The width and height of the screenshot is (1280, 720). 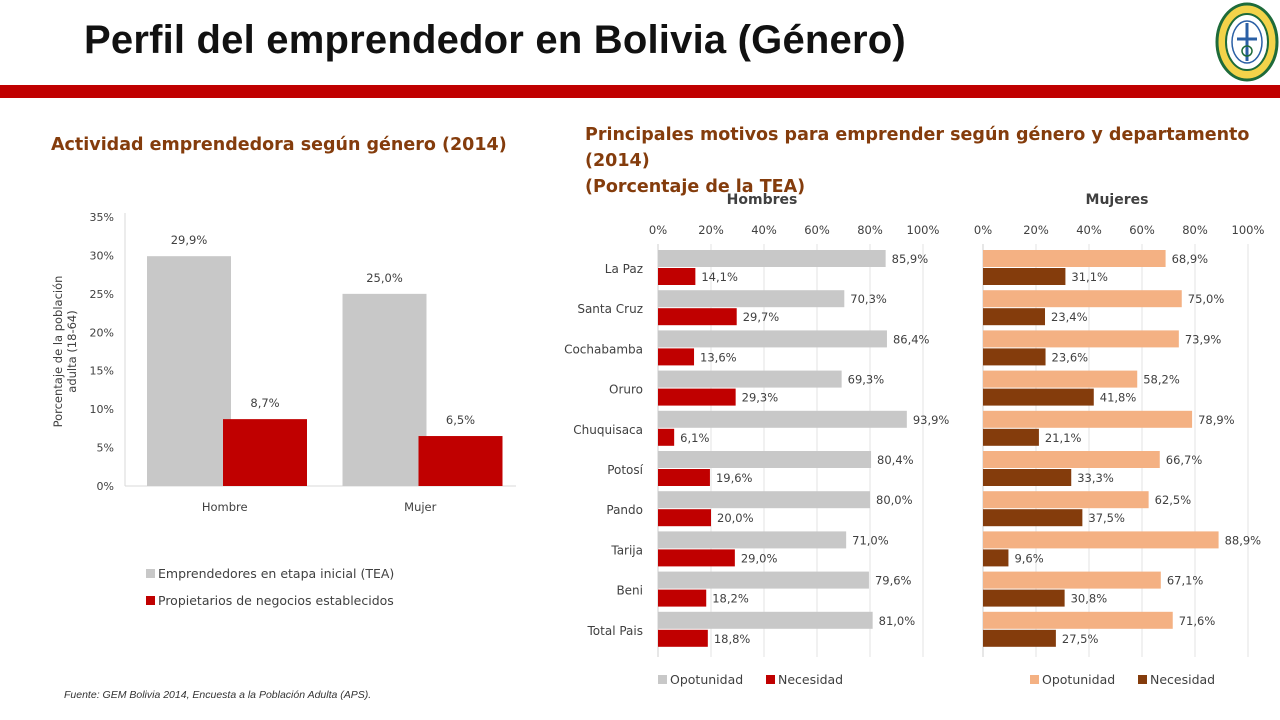 What do you see at coordinates (264, 403) in the screenshot?
I see `bar-data-label: 8,7%` at bounding box center [264, 403].